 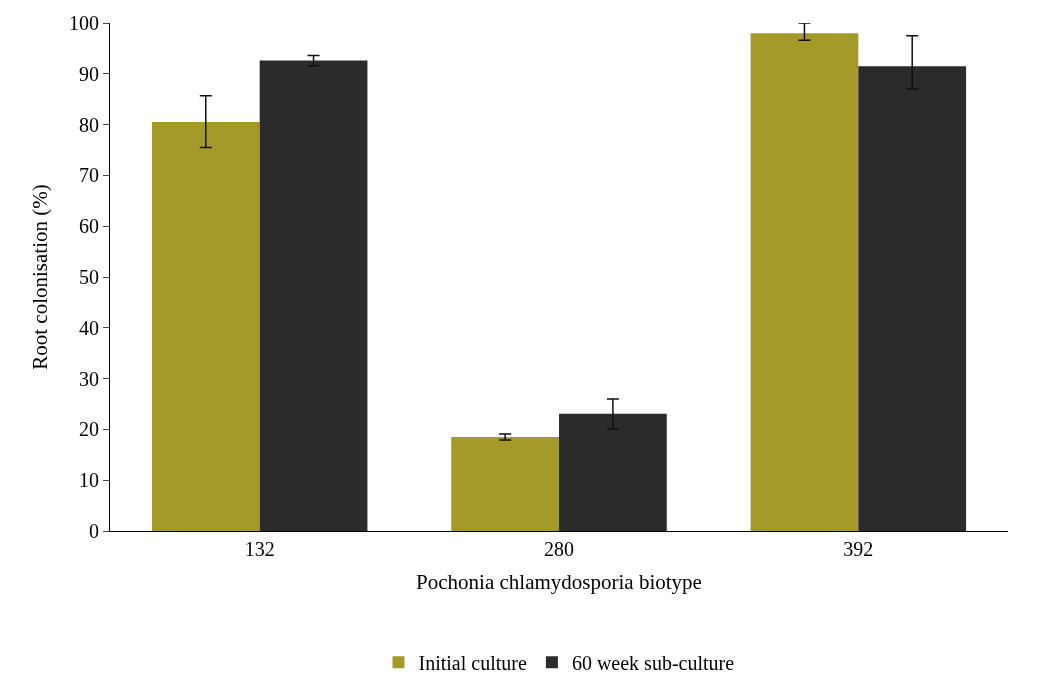 I want to click on y-tick-label: 100, so click(x=84, y=23).